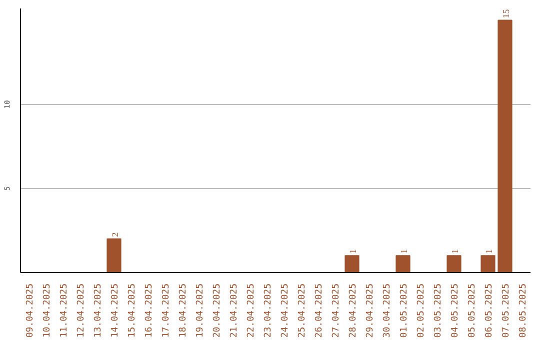 This screenshot has width=540, height=340. I want to click on x-tick-label: 24.04.2025, so click(285, 310).